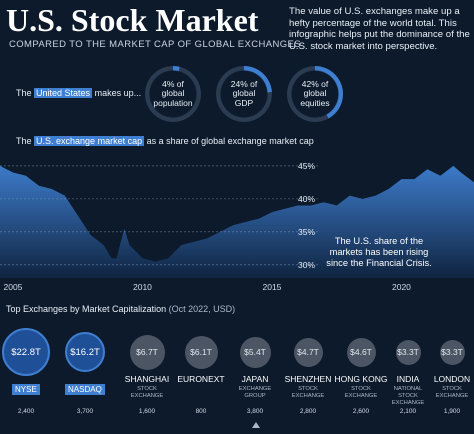 This screenshot has width=474, height=434. I want to click on exchange-listing-count: 3,800, so click(255, 411).